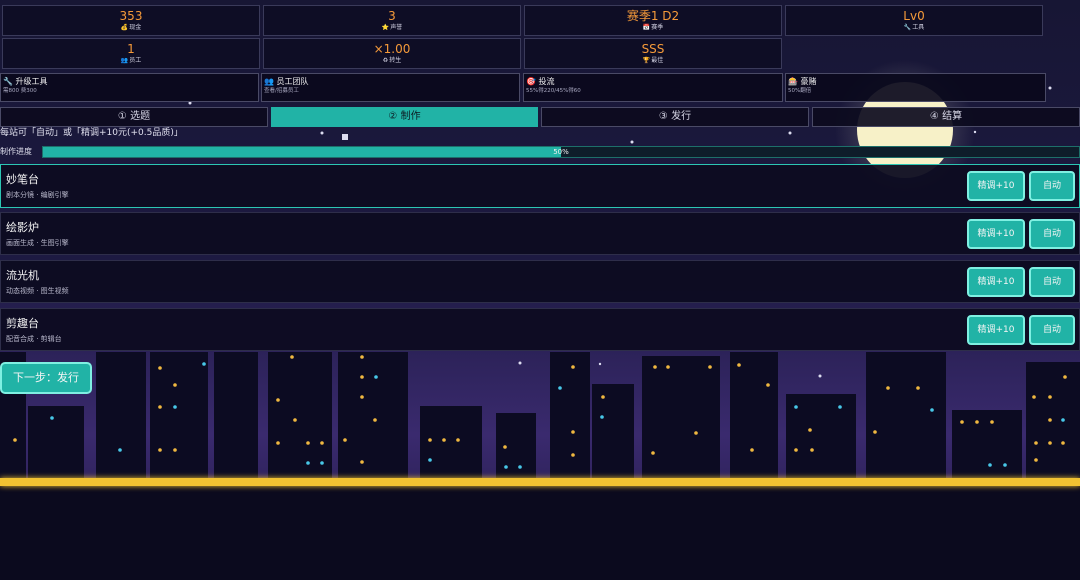 Image resolution: width=1080 pixels, height=580 pixels. Describe the element at coordinates (657, 27) in the screenshot. I see `stat-season-label: 赛季` at that location.